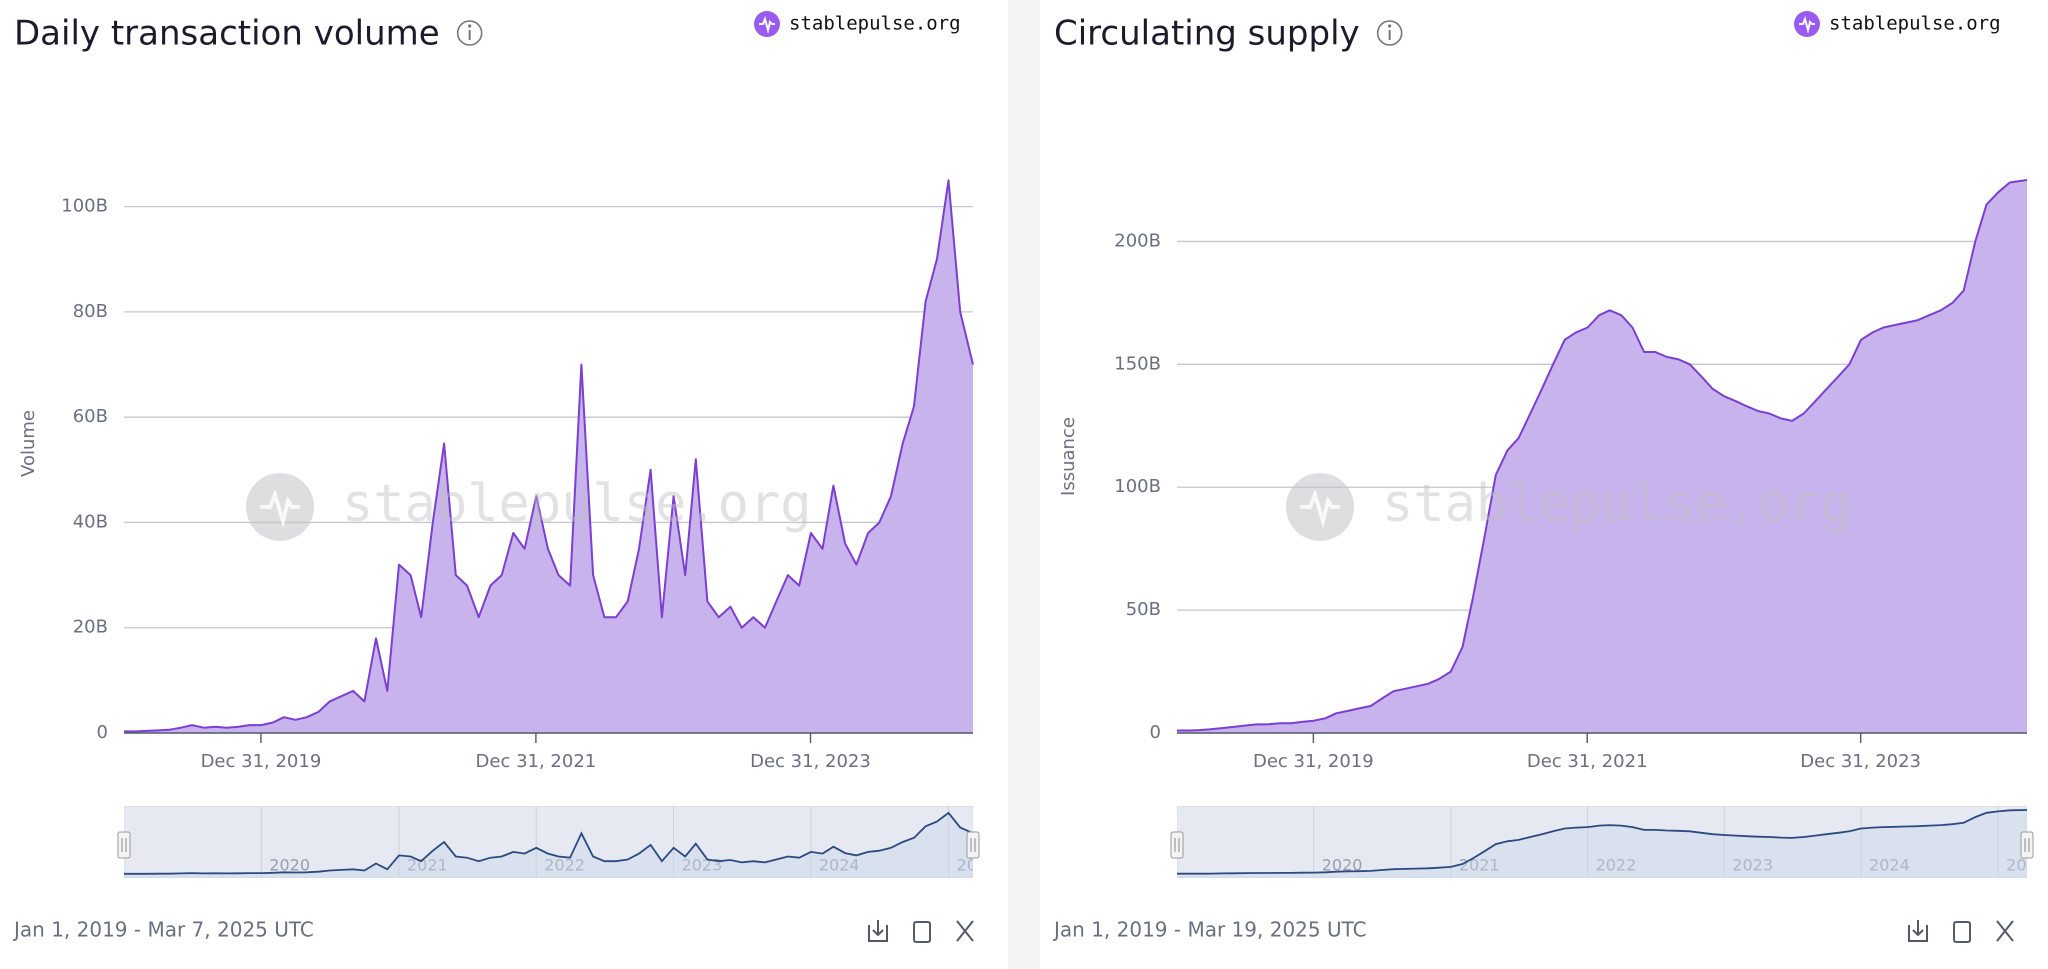 The height and width of the screenshot is (969, 2048). Describe the element at coordinates (1752, 865) in the screenshot. I see `navigator-label: 2023` at that location.